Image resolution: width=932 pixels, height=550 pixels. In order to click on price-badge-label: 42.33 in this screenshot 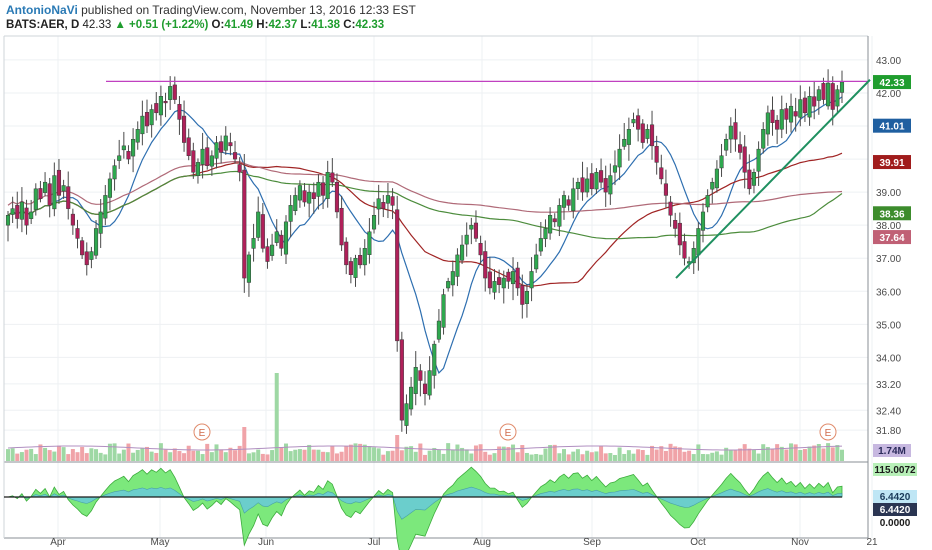, I will do `click(891, 83)`.